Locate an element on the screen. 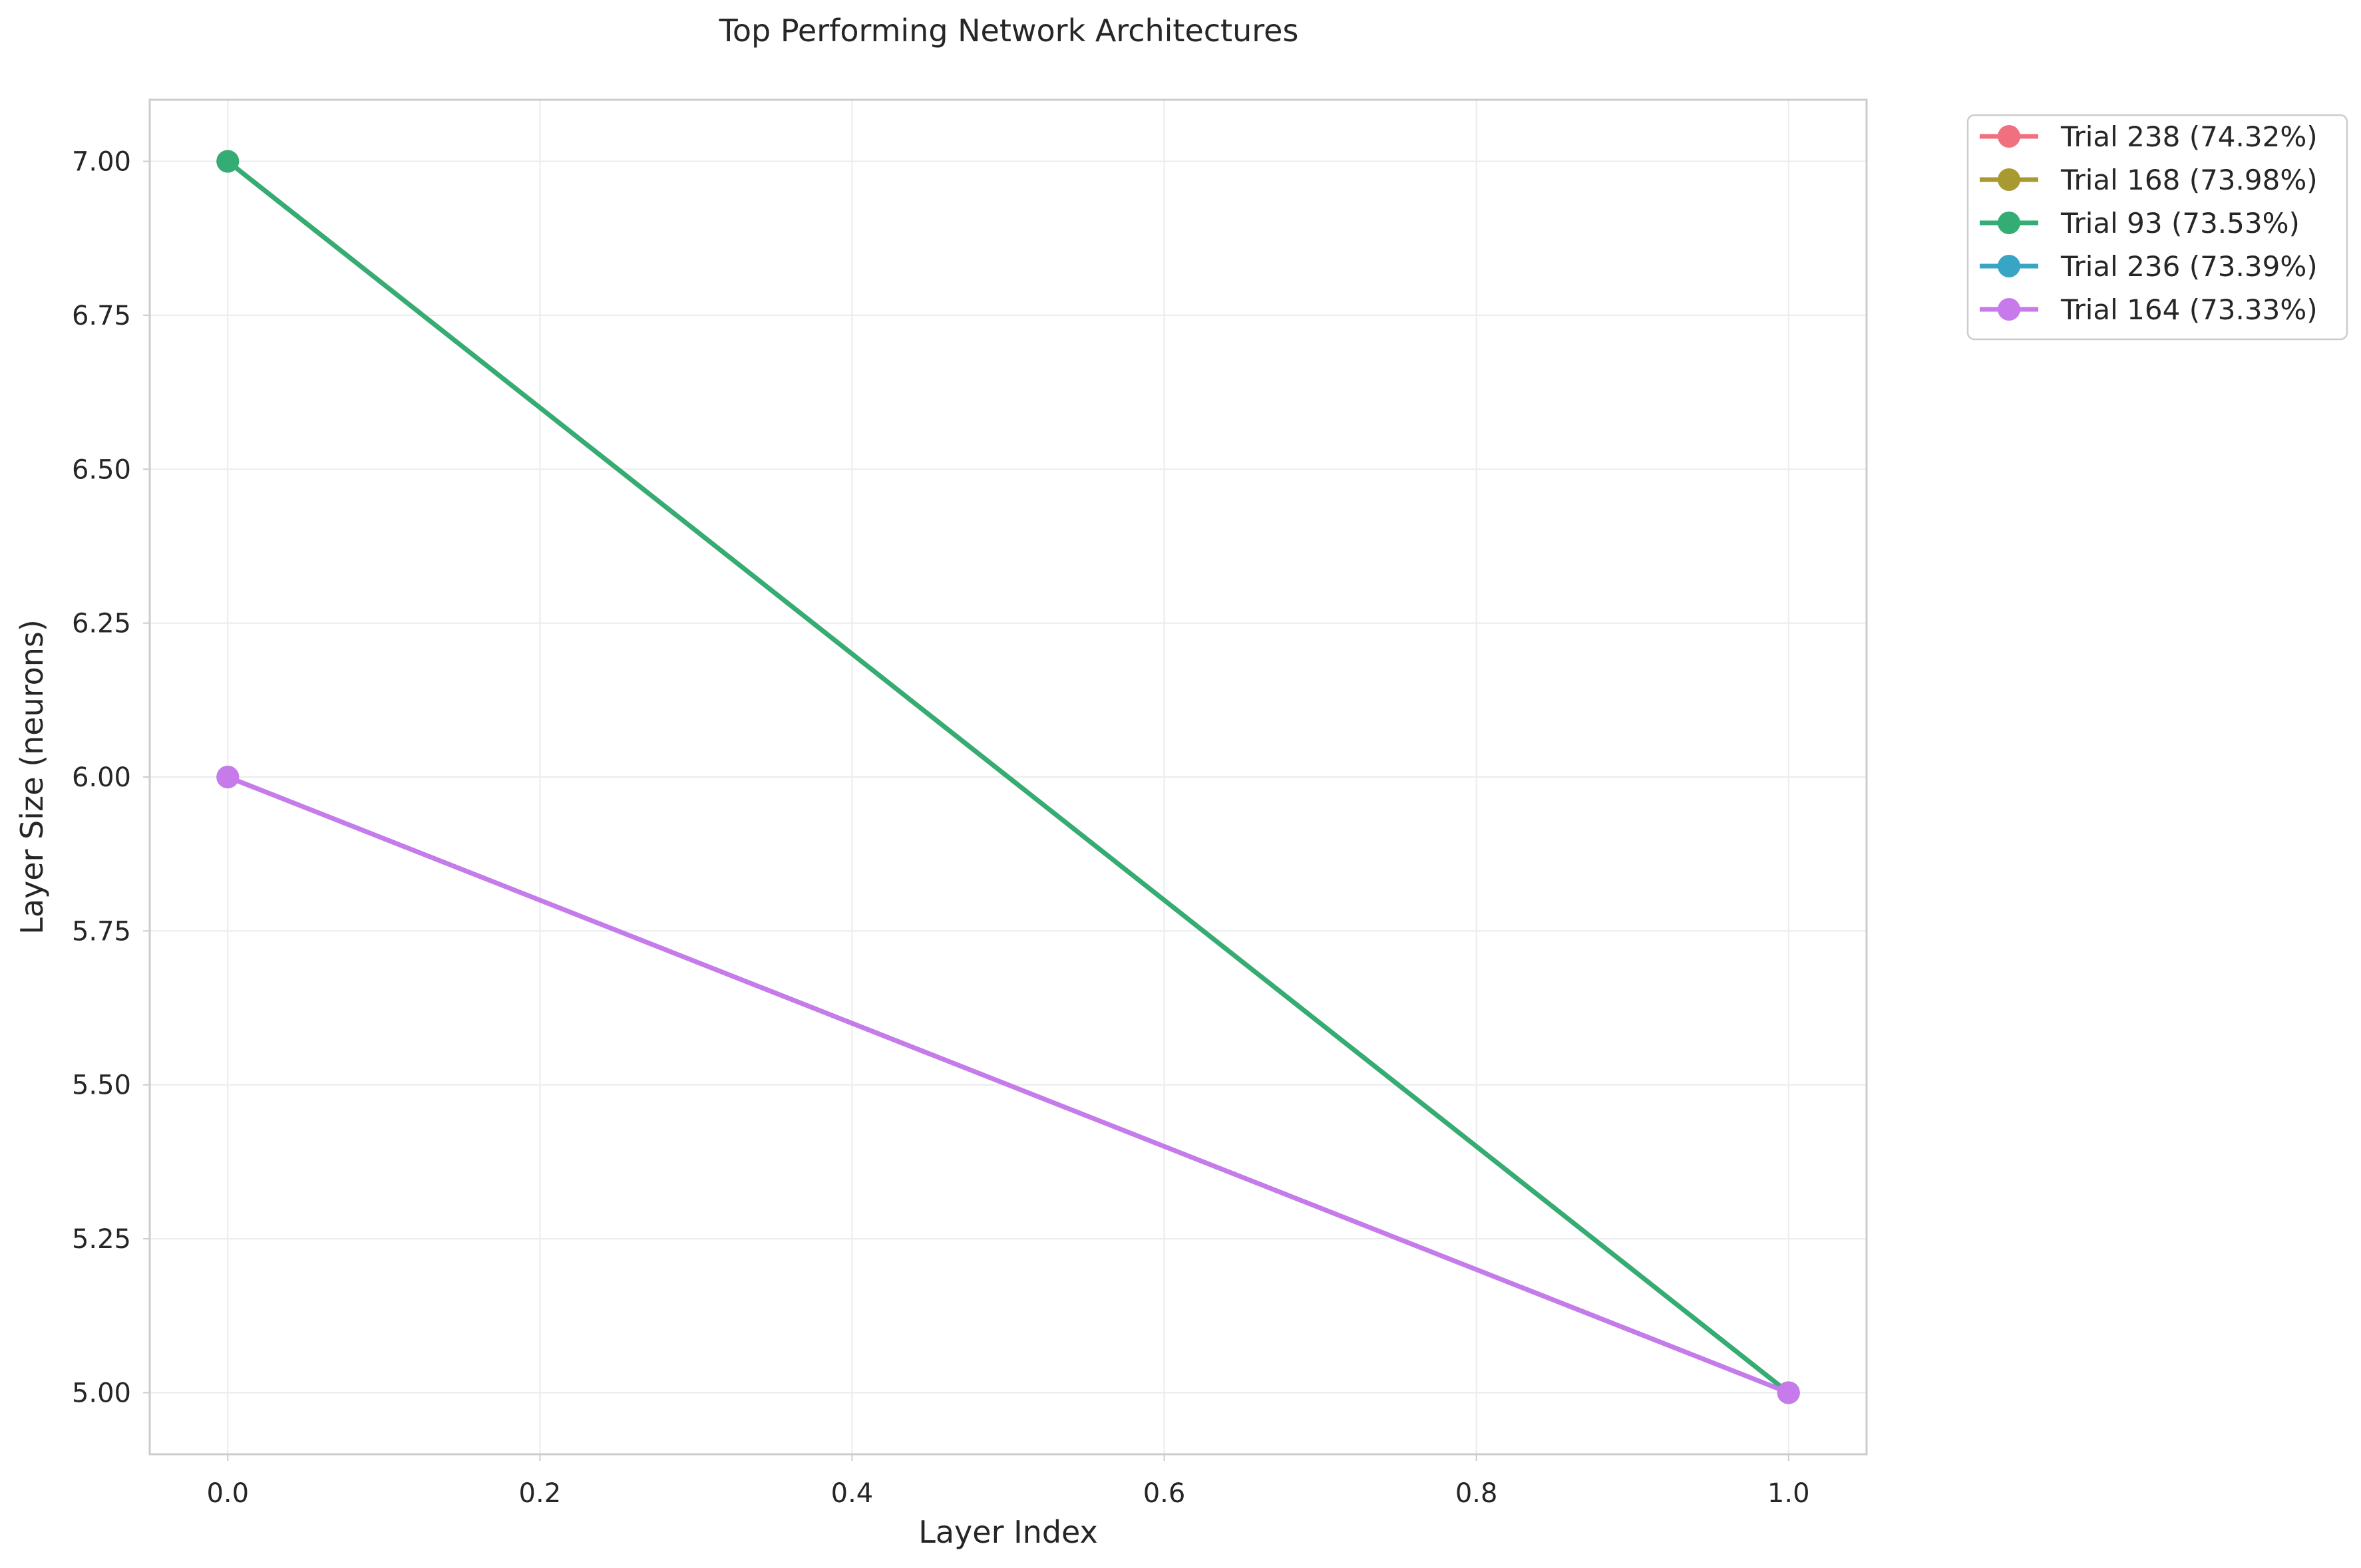 Image resolution: width=2361 pixels, height=1568 pixels. chart-title: Top Performing Network Architectures is located at coordinates (1009, 31).